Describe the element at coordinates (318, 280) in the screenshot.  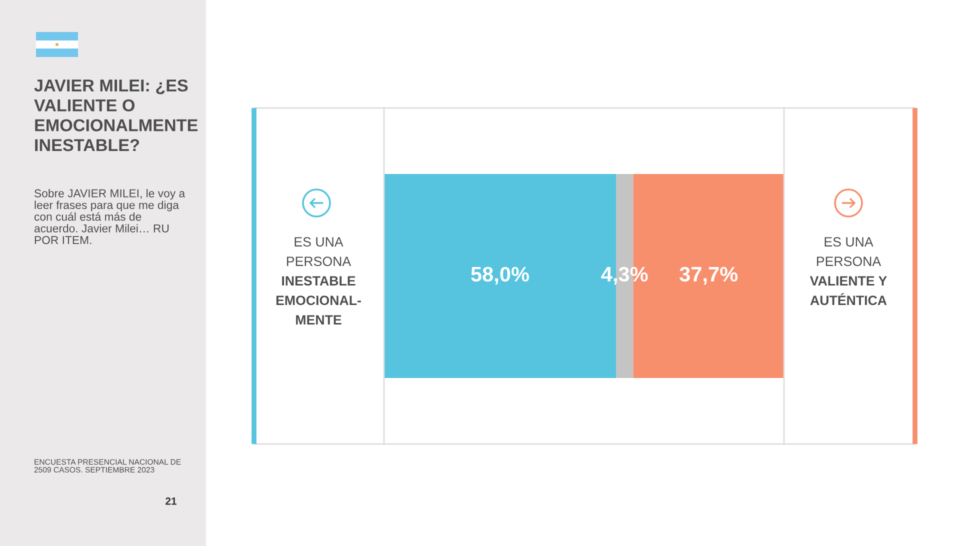
I see `series-label: ES UNA PERSONA INESTABLE EMOCIONAL- MENTE` at that location.